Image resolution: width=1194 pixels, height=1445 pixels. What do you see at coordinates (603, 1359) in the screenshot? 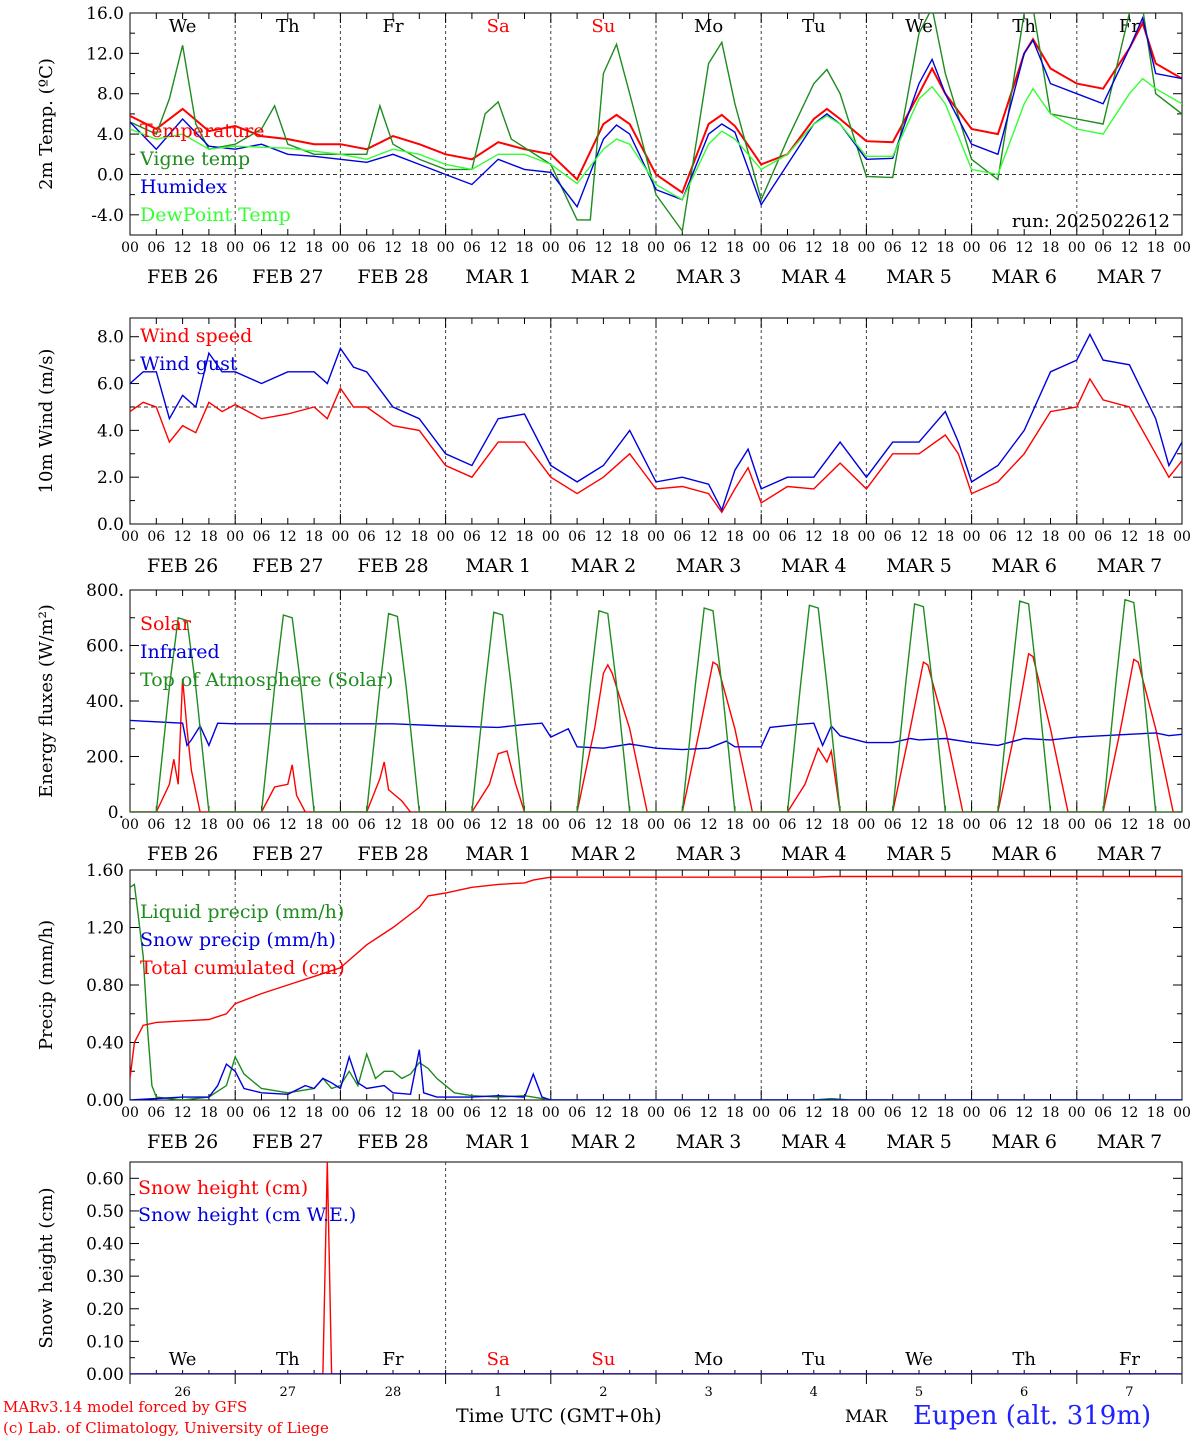
I see `weekday-label: Su` at bounding box center [603, 1359].